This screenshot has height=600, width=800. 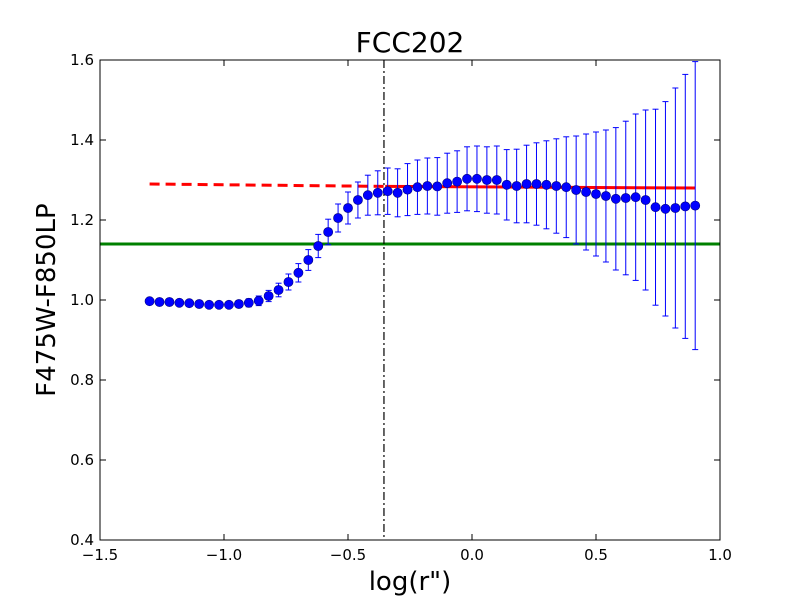 What do you see at coordinates (82, 140) in the screenshot?
I see `y-tick-label: 1.4` at bounding box center [82, 140].